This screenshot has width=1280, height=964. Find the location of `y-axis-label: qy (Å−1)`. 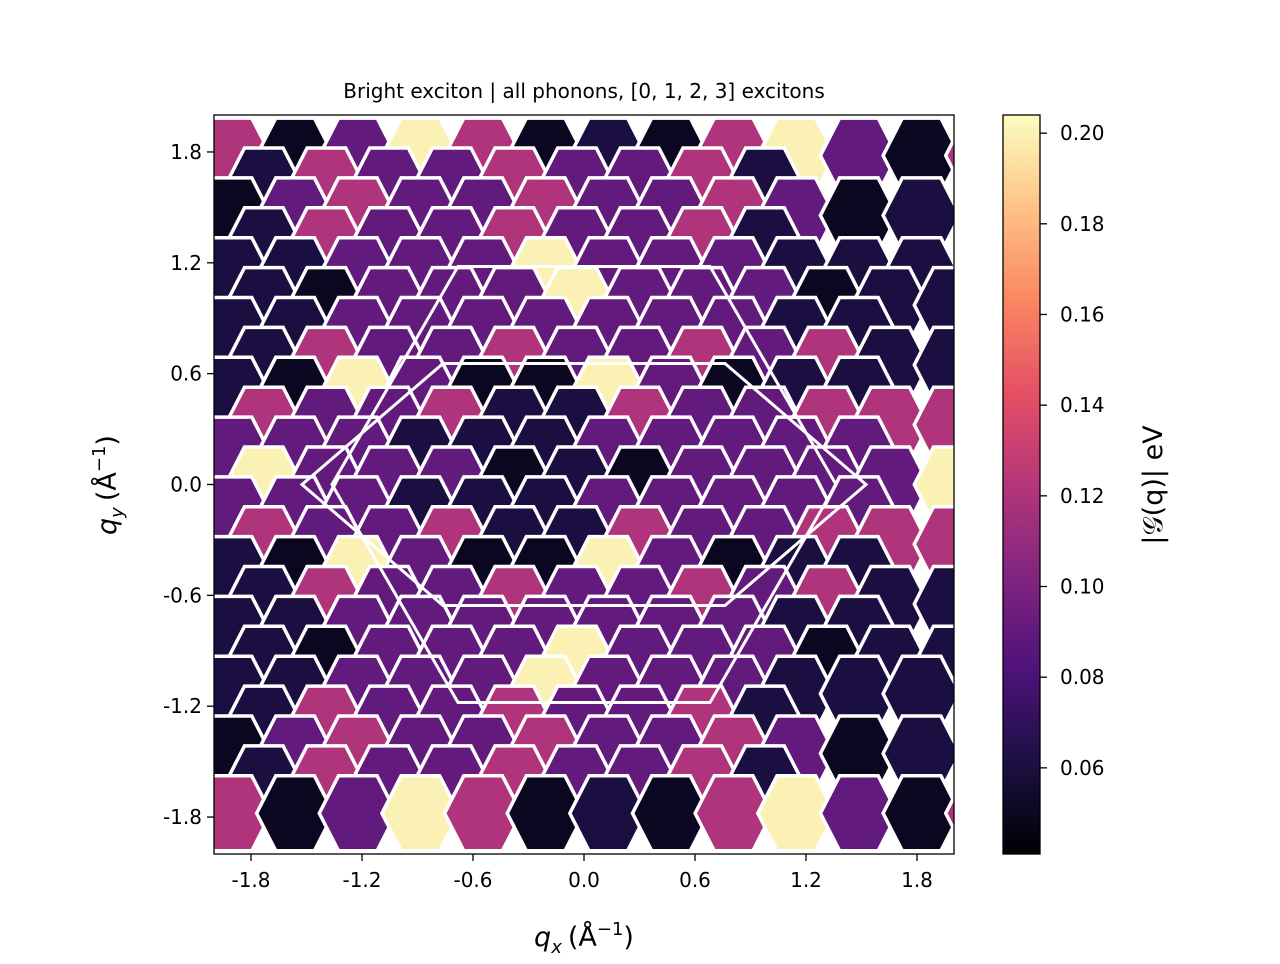

y-axis-label: qy (Å−1) is located at coordinates (108, 485).